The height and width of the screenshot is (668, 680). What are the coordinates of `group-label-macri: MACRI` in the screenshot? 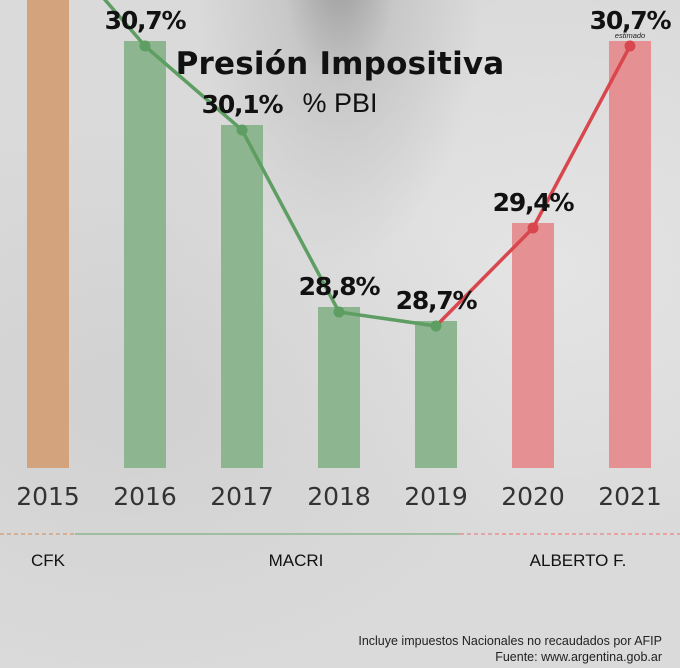 It's located at (296, 560).